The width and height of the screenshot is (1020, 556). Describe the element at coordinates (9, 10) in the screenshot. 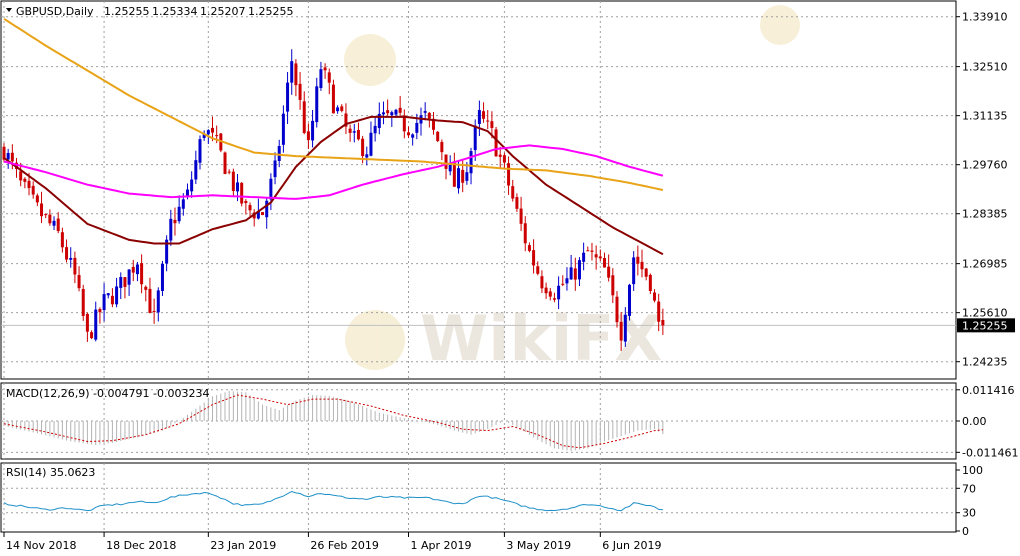

I see `symbol-dropdown-icon` at that location.